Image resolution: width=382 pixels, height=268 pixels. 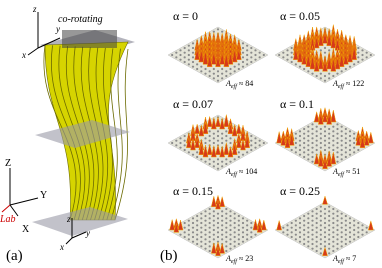 What do you see at coordinates (80, 19) in the screenshot?
I see `frame-label: co-rotating` at bounding box center [80, 19].